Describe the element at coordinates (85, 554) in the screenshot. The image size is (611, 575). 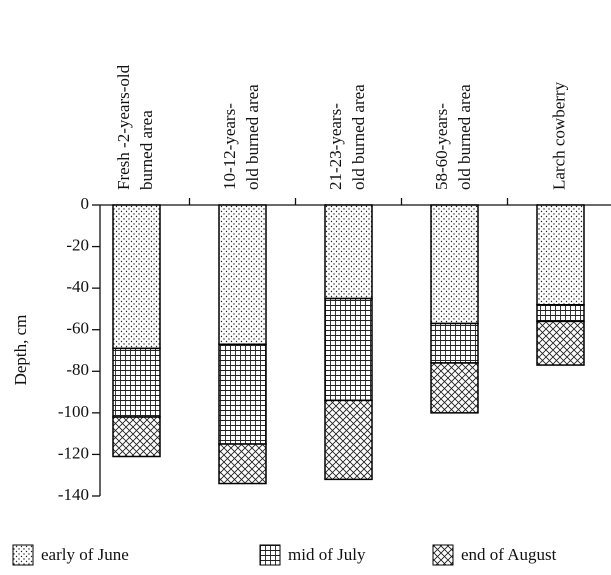
I see `legend-label: early of June` at that location.